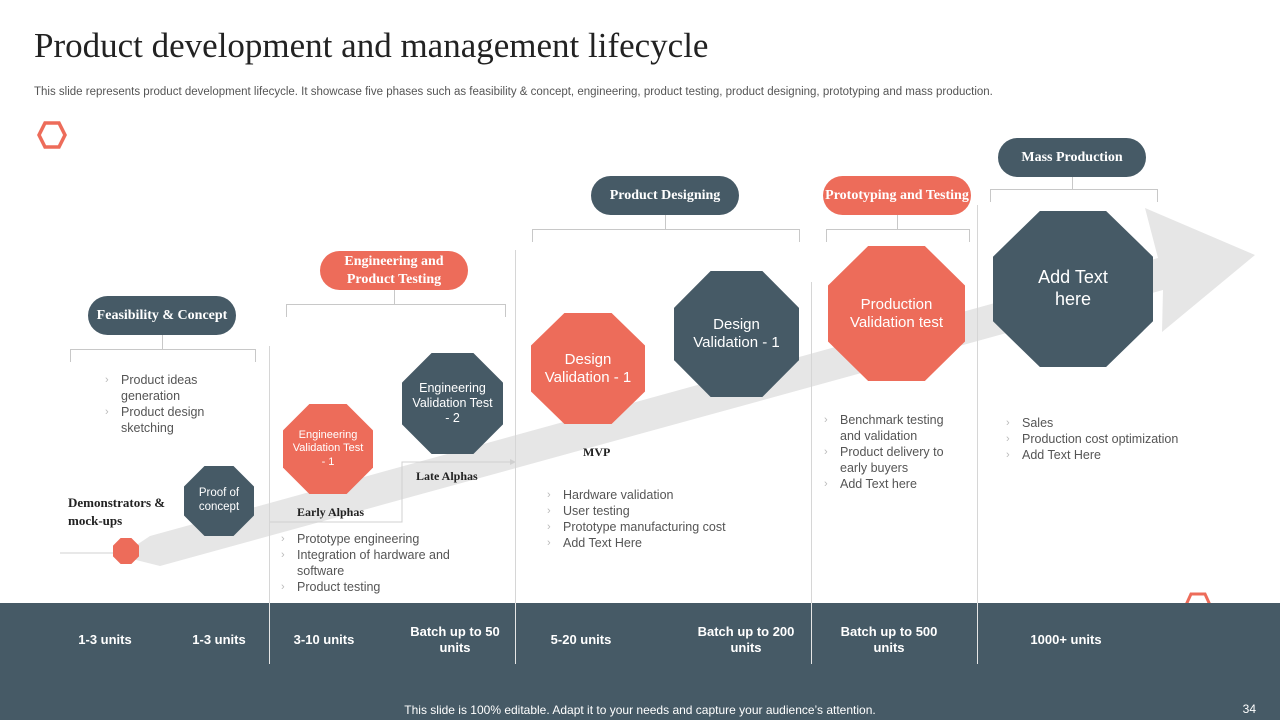  I want to click on milestone-design-validation-b: Design Validation - 1, so click(736, 334).